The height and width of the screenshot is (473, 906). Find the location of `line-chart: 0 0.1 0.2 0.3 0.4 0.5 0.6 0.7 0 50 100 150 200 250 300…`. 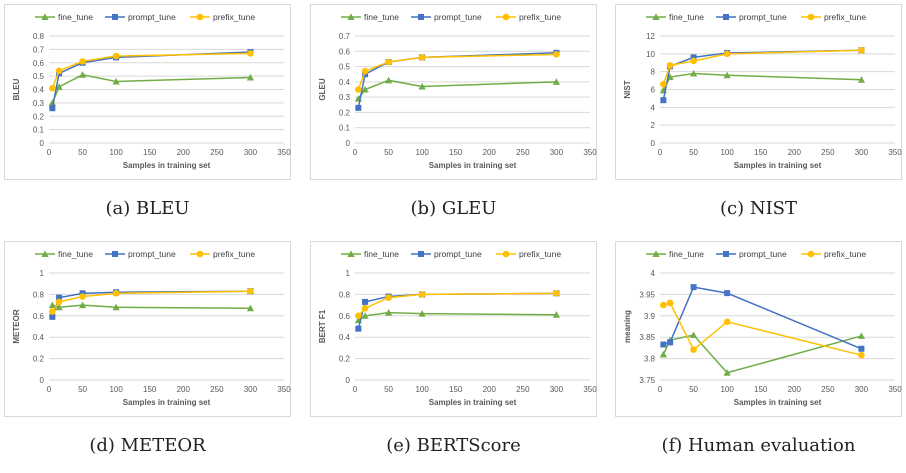

line-chart: 0 0.1 0.2 0.3 0.4 0.5 0.6 0.7 0 50 100 150 200 250 300… is located at coordinates (453, 92).